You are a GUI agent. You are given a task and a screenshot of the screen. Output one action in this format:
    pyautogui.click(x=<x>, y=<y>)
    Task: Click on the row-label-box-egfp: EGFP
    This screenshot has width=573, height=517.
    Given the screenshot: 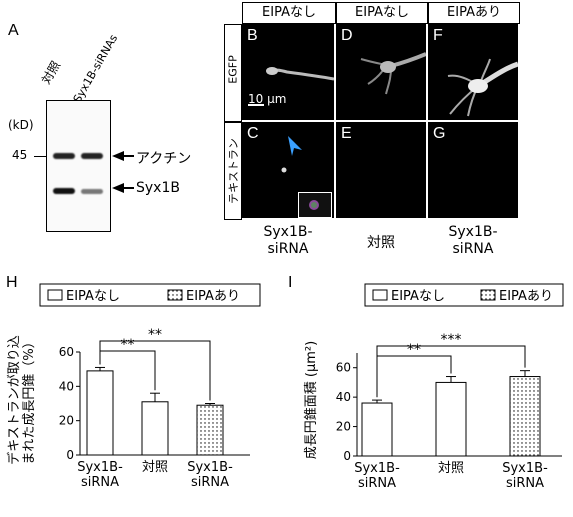 What is the action you would take?
    pyautogui.click(x=233, y=73)
    